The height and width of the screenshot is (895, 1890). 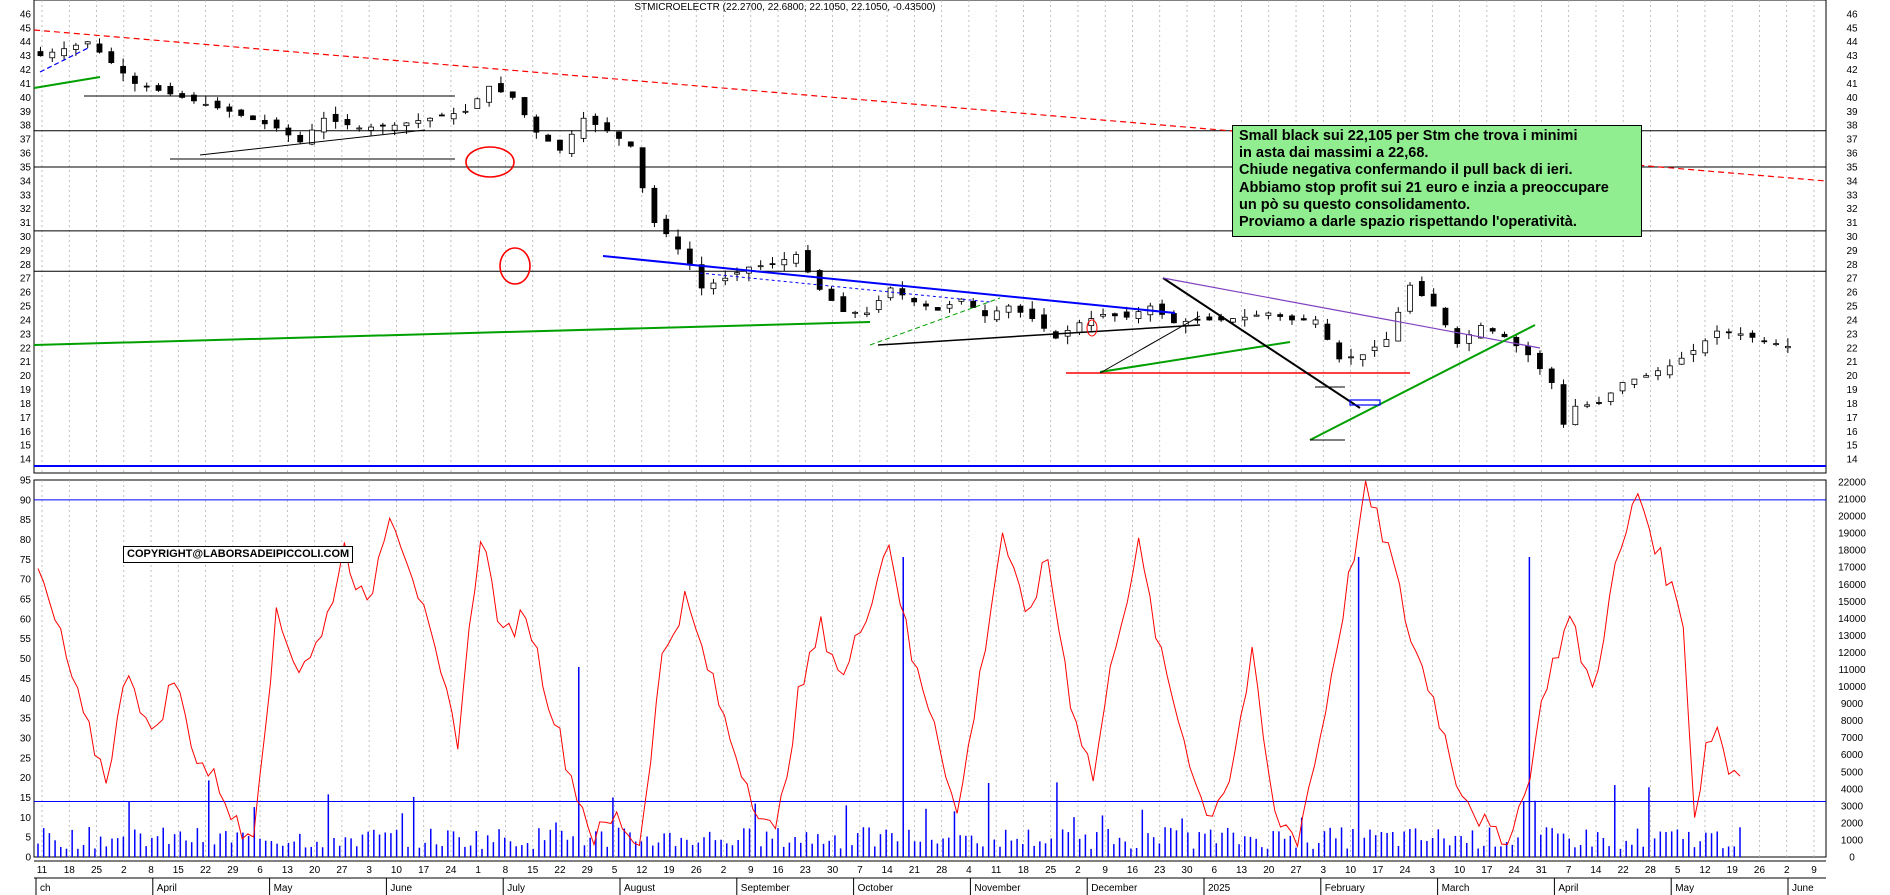 I want to click on month-label: March, so click(x=1456, y=888).